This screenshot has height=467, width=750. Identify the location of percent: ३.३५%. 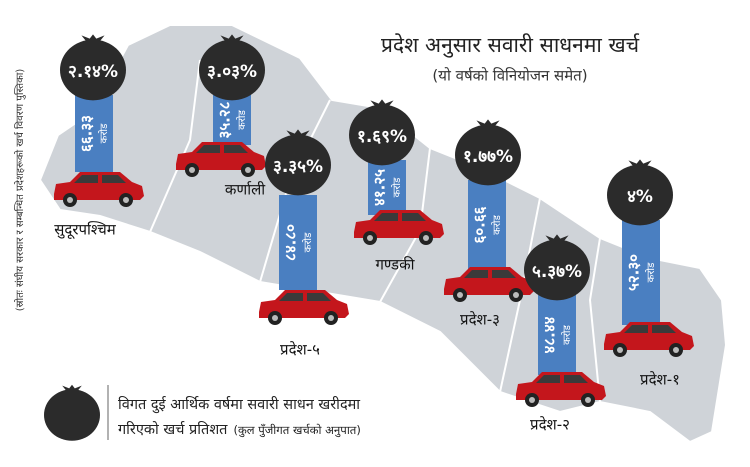
(298, 167).